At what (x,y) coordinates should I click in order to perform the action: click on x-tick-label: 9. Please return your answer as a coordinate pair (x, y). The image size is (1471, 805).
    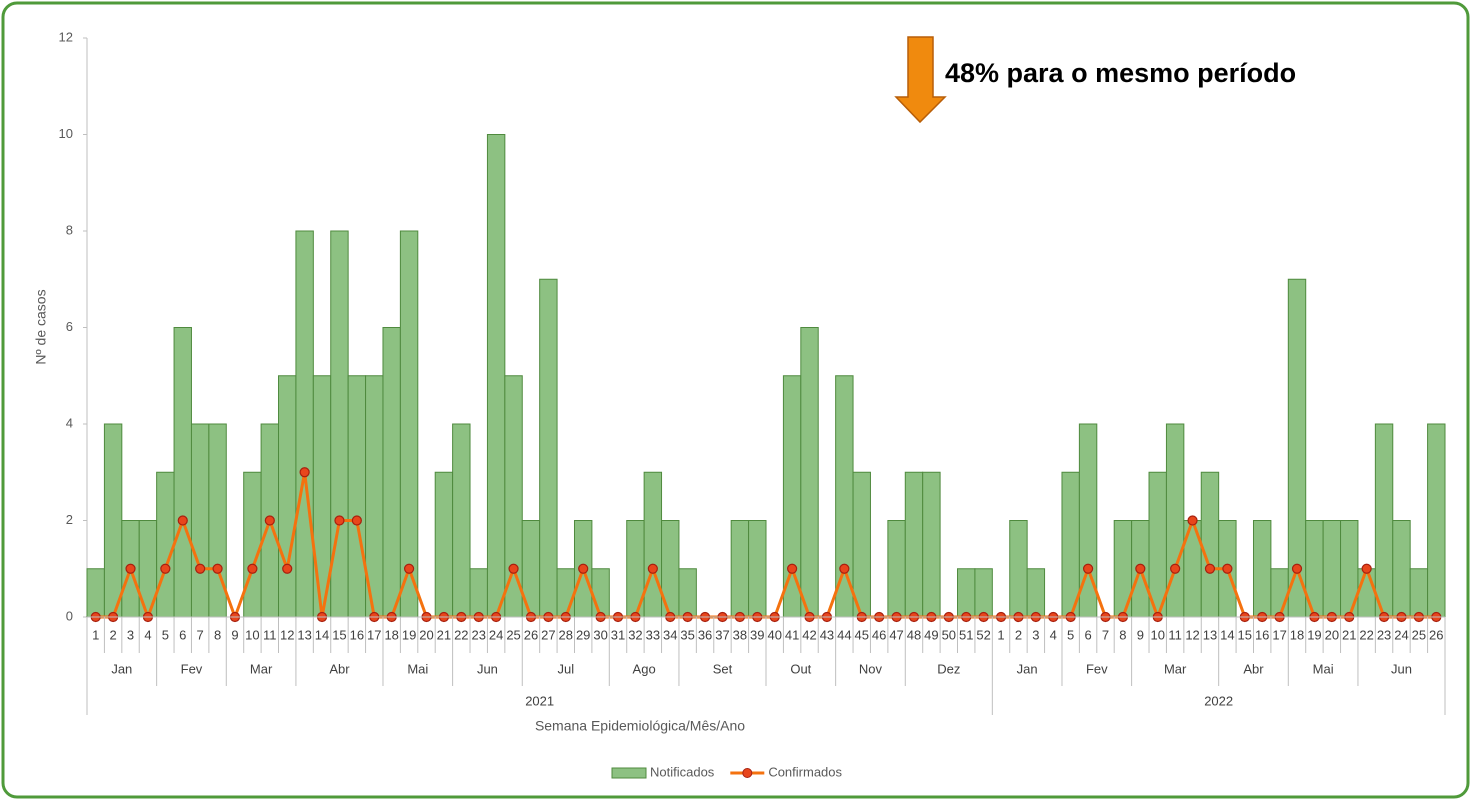
    Looking at the image, I should click on (234, 634).